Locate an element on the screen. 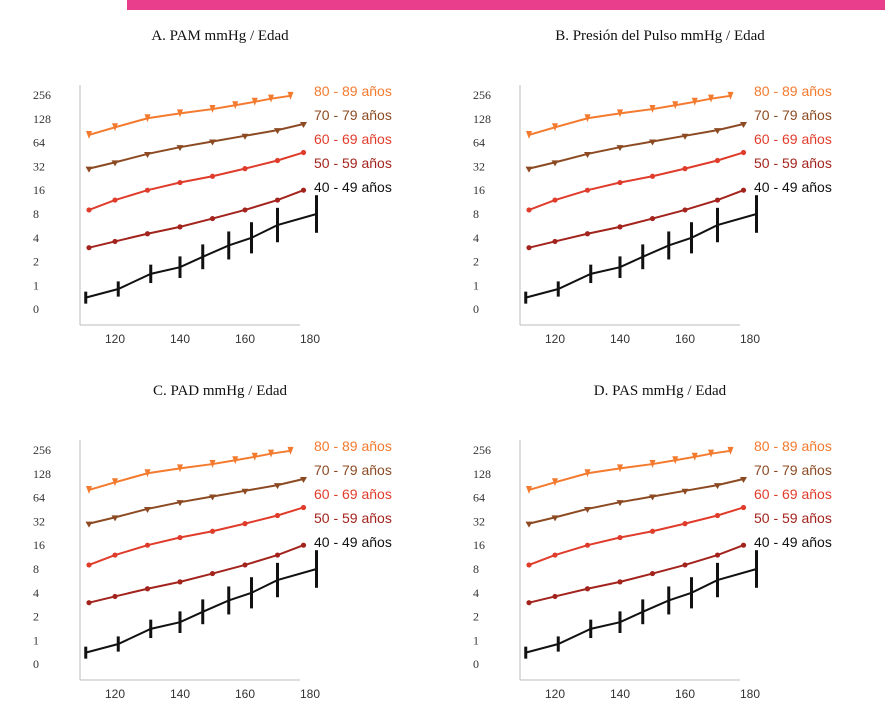 Image resolution: width=885 pixels, height=703 pixels. chart-title: C. PAD mmHg / Edad is located at coordinates (220, 391).